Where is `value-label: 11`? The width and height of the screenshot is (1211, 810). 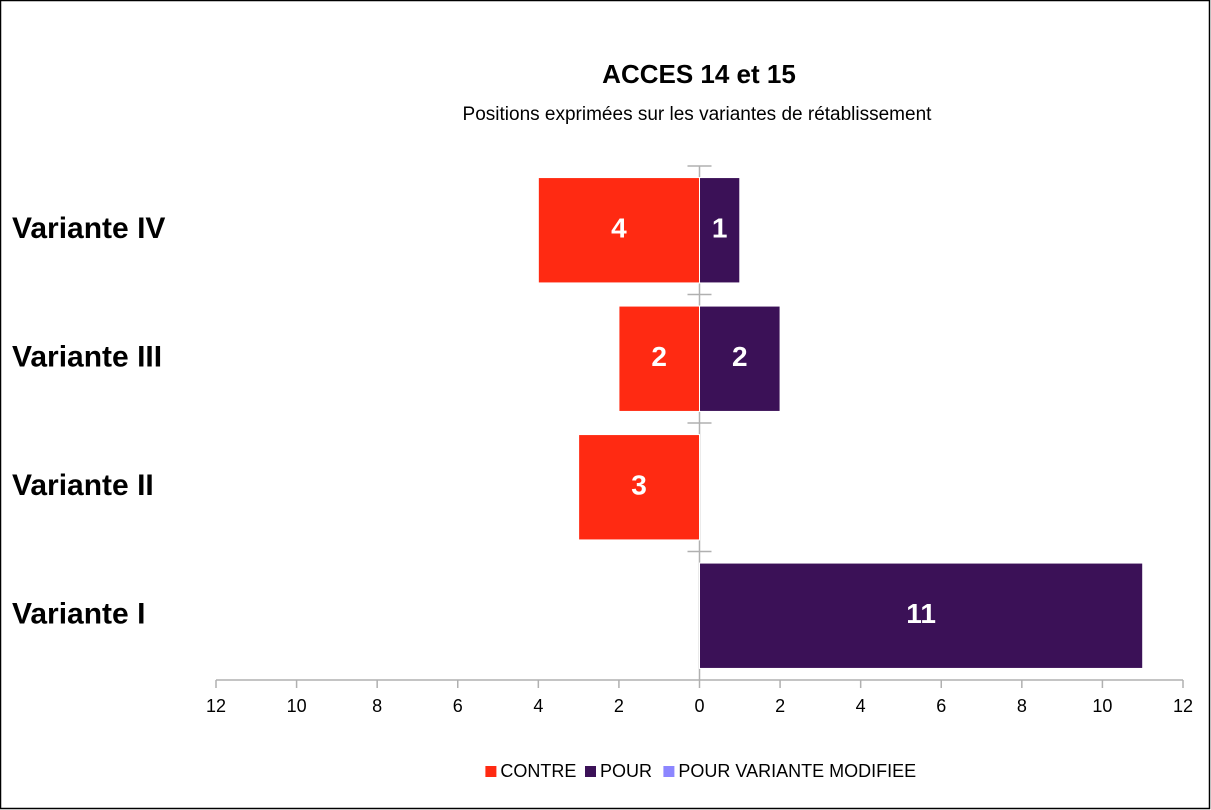 value-label: 11 is located at coordinates (921, 613).